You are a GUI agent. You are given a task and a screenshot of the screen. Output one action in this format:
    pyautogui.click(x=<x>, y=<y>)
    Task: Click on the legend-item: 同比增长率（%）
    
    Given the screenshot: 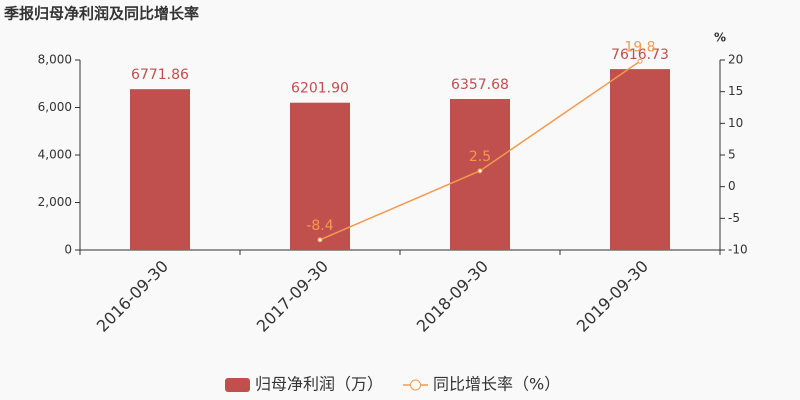 What is the action you would take?
    pyautogui.click(x=481, y=384)
    